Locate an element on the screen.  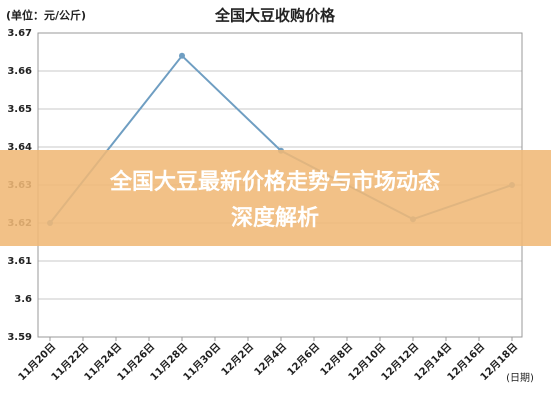
point is located at coordinates (182, 55).